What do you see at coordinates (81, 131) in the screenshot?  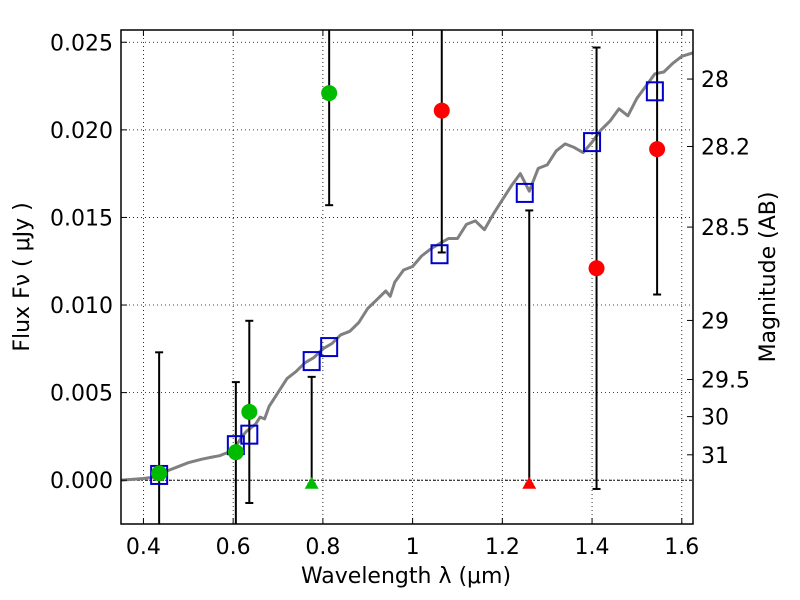 I see `y-tick-label: 0.020` at bounding box center [81, 131].